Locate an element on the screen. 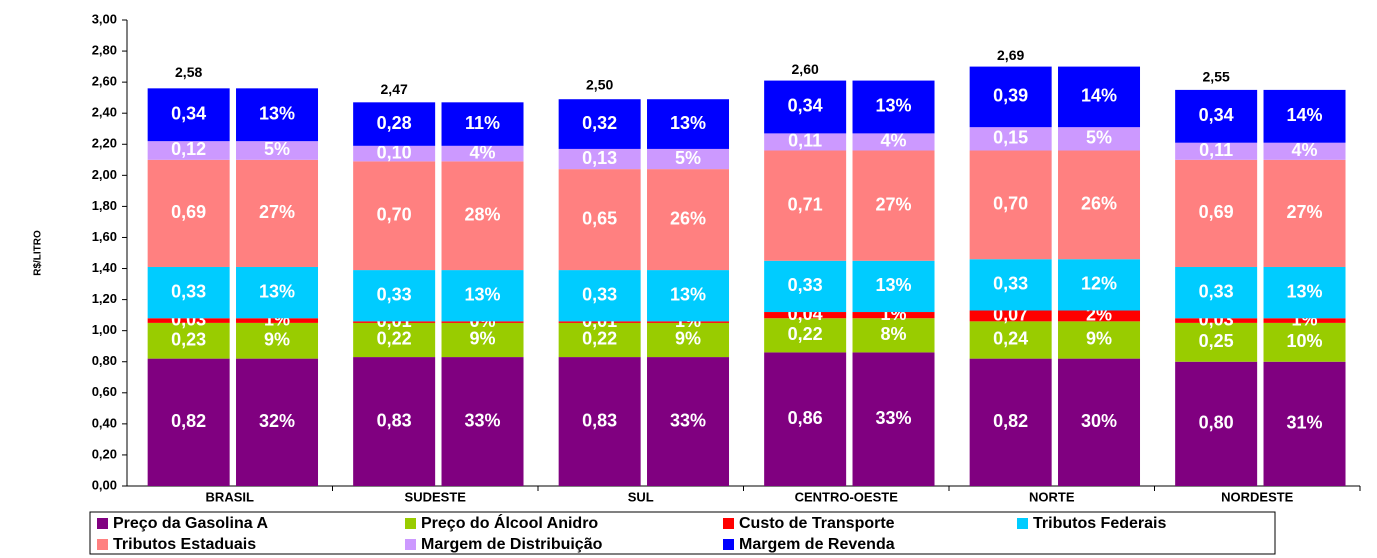  y-tick-label: 1,60 is located at coordinates (104, 236).